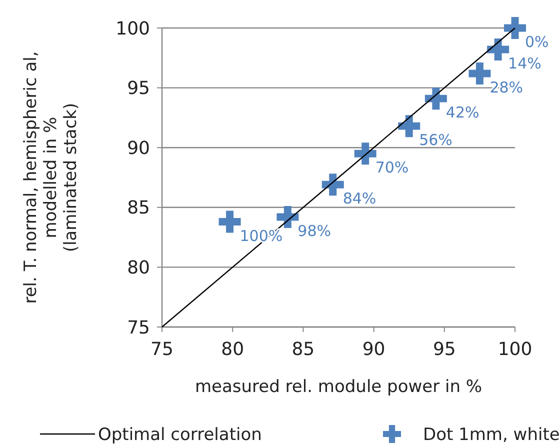  What do you see at coordinates (374, 349) in the screenshot?
I see `x-tick-label: 90` at bounding box center [374, 349].